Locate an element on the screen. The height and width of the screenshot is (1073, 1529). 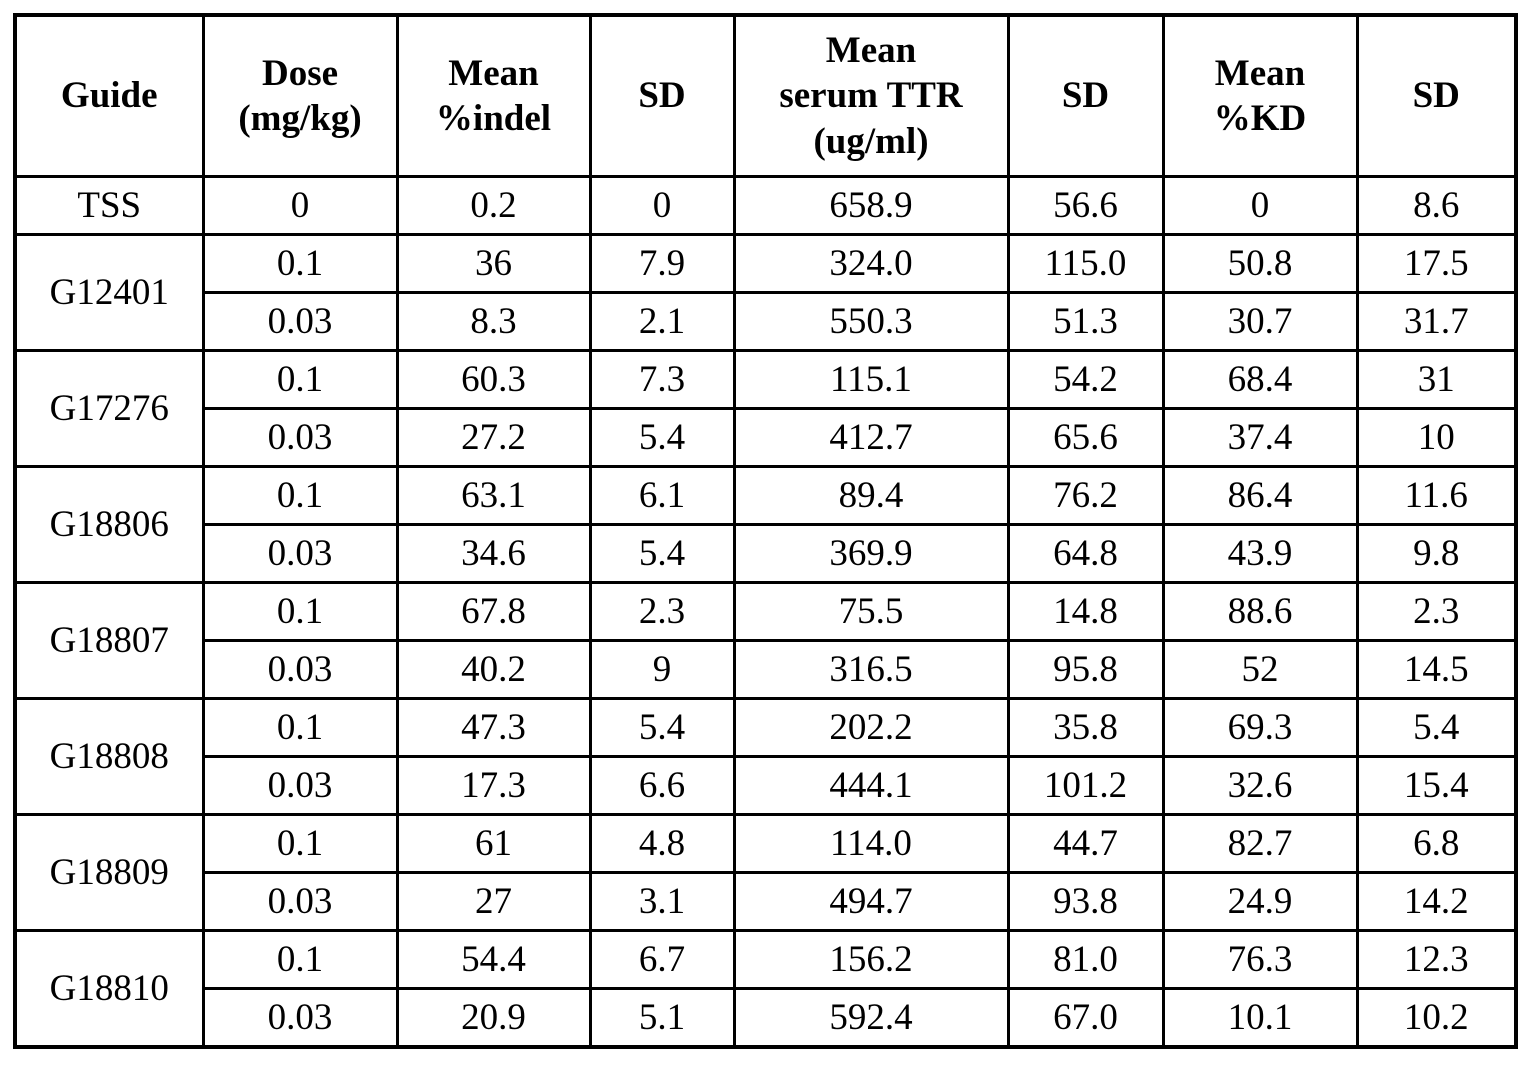
table-row: G18810 0.1 54.4 6.7 156.2 81.0 76.3 12.3 is located at coordinates (765, 989).